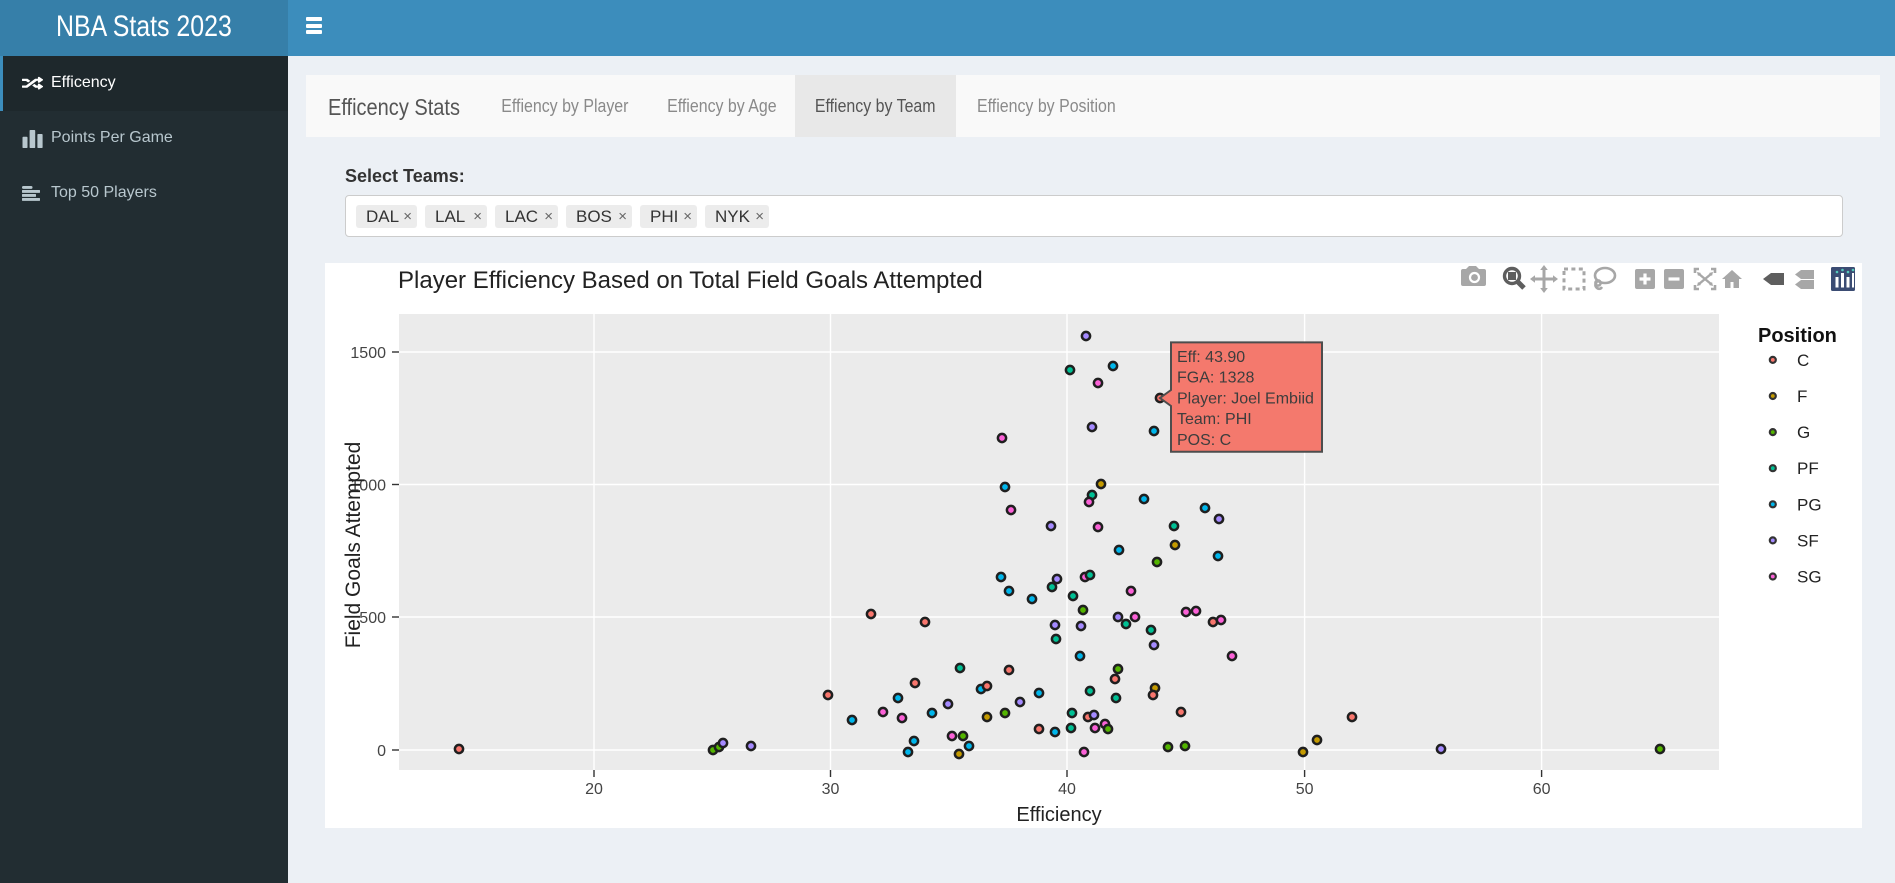 The width and height of the screenshot is (1895, 883). Describe the element at coordinates (1542, 789) in the screenshot. I see `svg-text: 60` at that location.